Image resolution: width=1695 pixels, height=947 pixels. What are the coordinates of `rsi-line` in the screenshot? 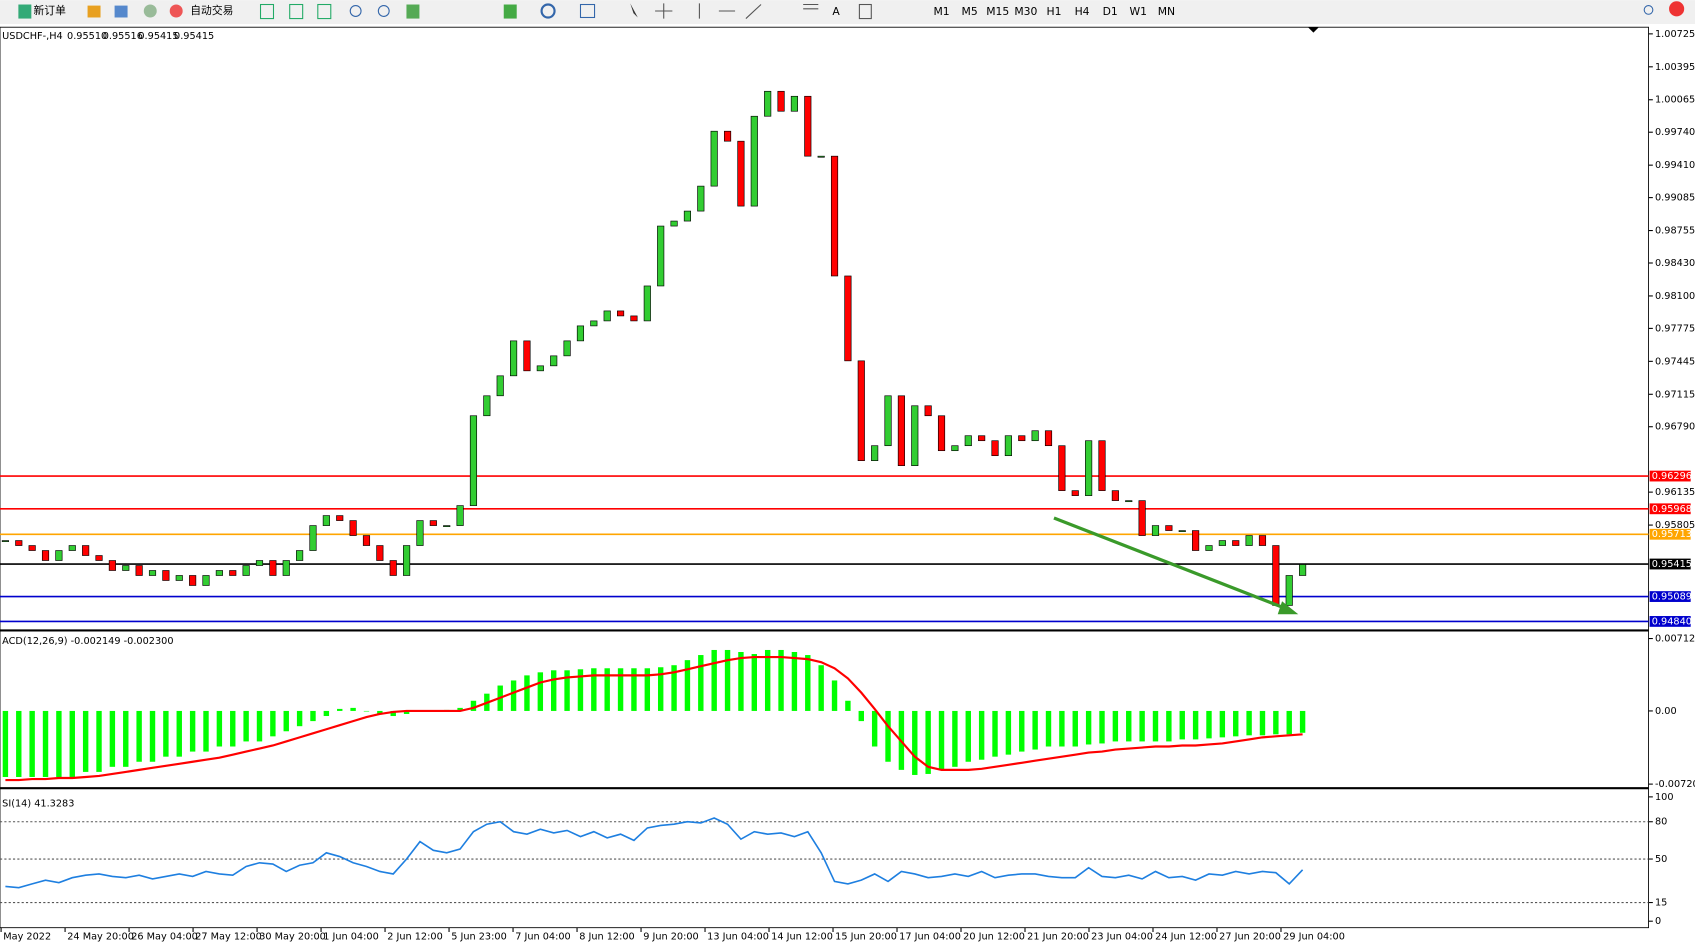 It's located at (654, 853).